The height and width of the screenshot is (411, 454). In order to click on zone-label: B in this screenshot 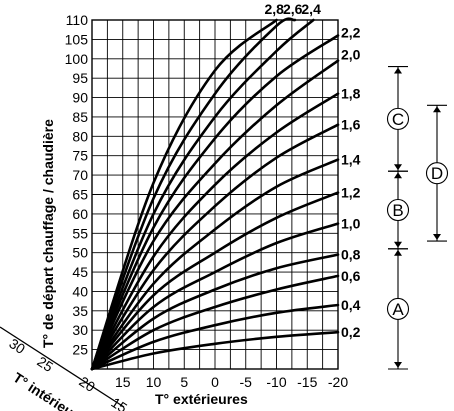, I will do `click(397, 210)`.